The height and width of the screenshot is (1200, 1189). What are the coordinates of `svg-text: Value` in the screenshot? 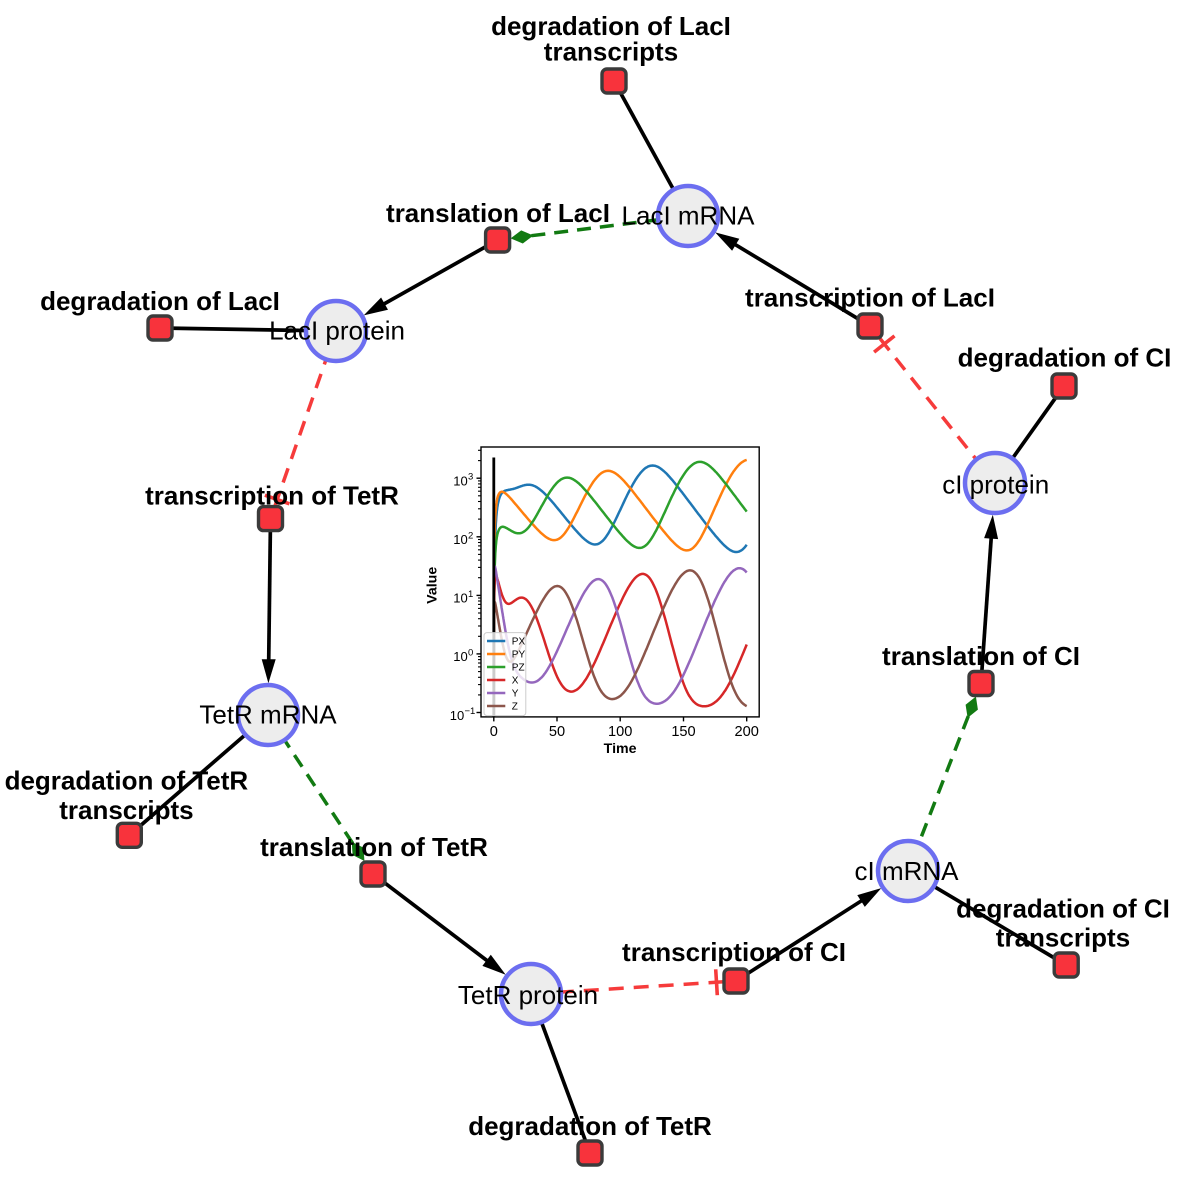 It's located at (432, 585).